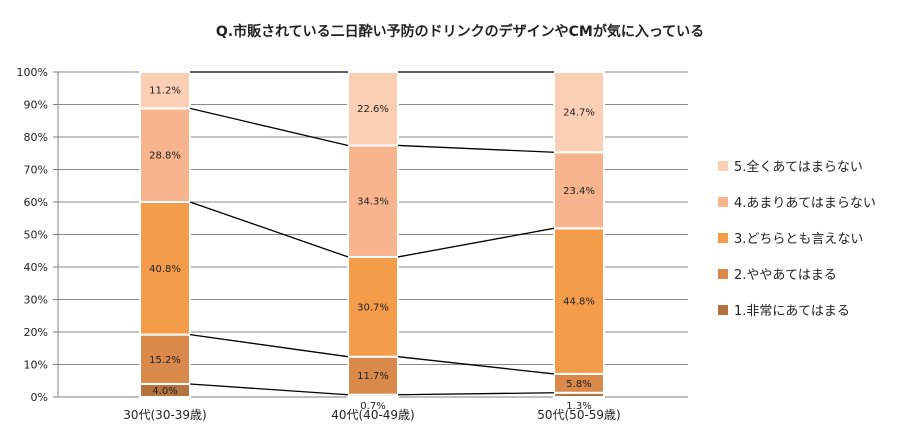  What do you see at coordinates (36, 267) in the screenshot?
I see `y-tick-label: 40%` at bounding box center [36, 267].